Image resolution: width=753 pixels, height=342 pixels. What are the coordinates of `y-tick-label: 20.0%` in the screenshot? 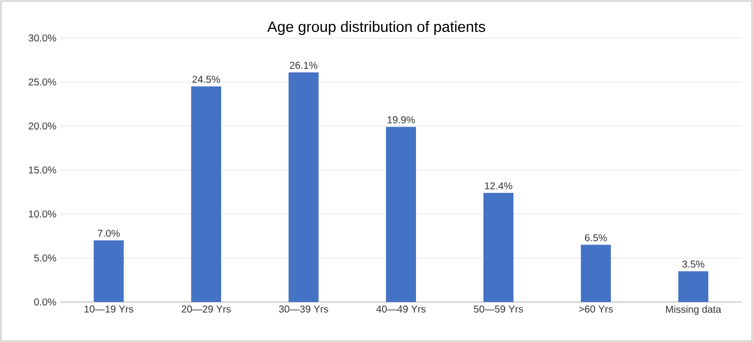 It's located at (42, 126).